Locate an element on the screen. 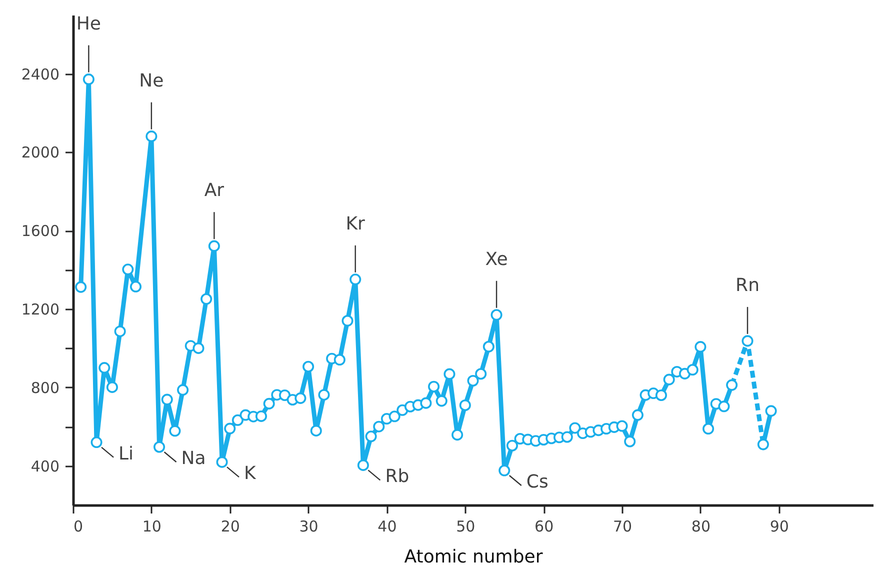 This screenshot has height=573, width=881. x-tick-label: 20 is located at coordinates (230, 527).